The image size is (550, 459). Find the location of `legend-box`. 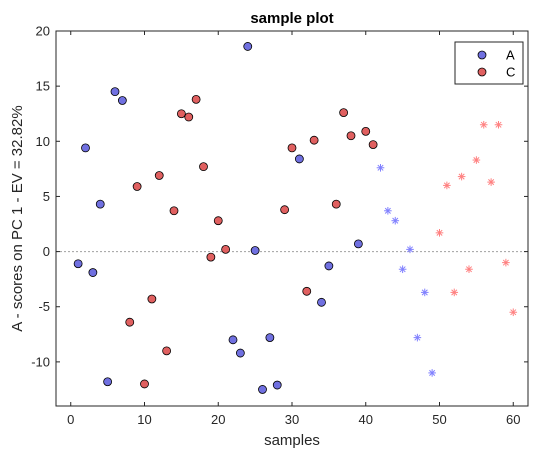

legend-box is located at coordinates (489, 63).